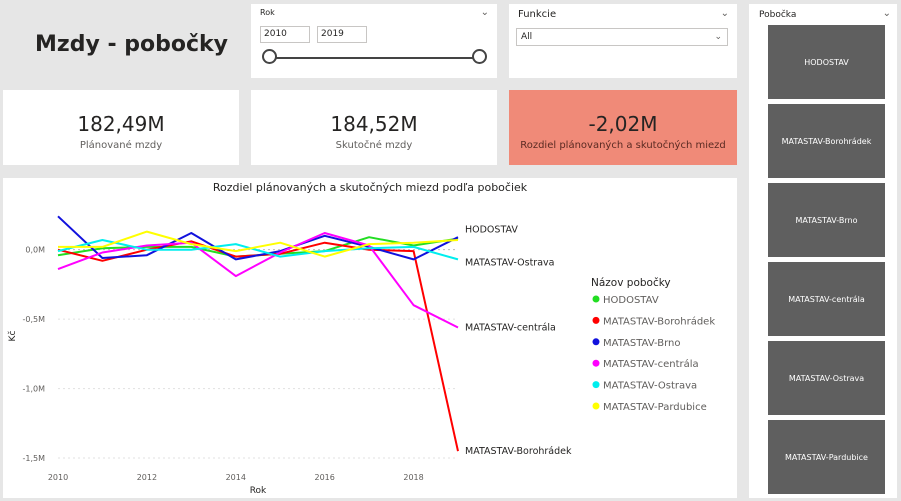  What do you see at coordinates (285, 34) in the screenshot?
I see `year-from-input: 2010` at bounding box center [285, 34].